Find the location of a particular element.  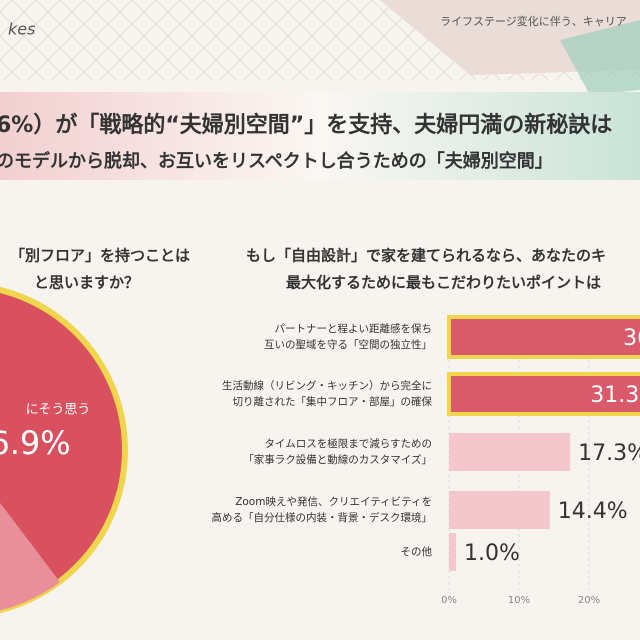

pie-slice is located at coordinates (30, 556).